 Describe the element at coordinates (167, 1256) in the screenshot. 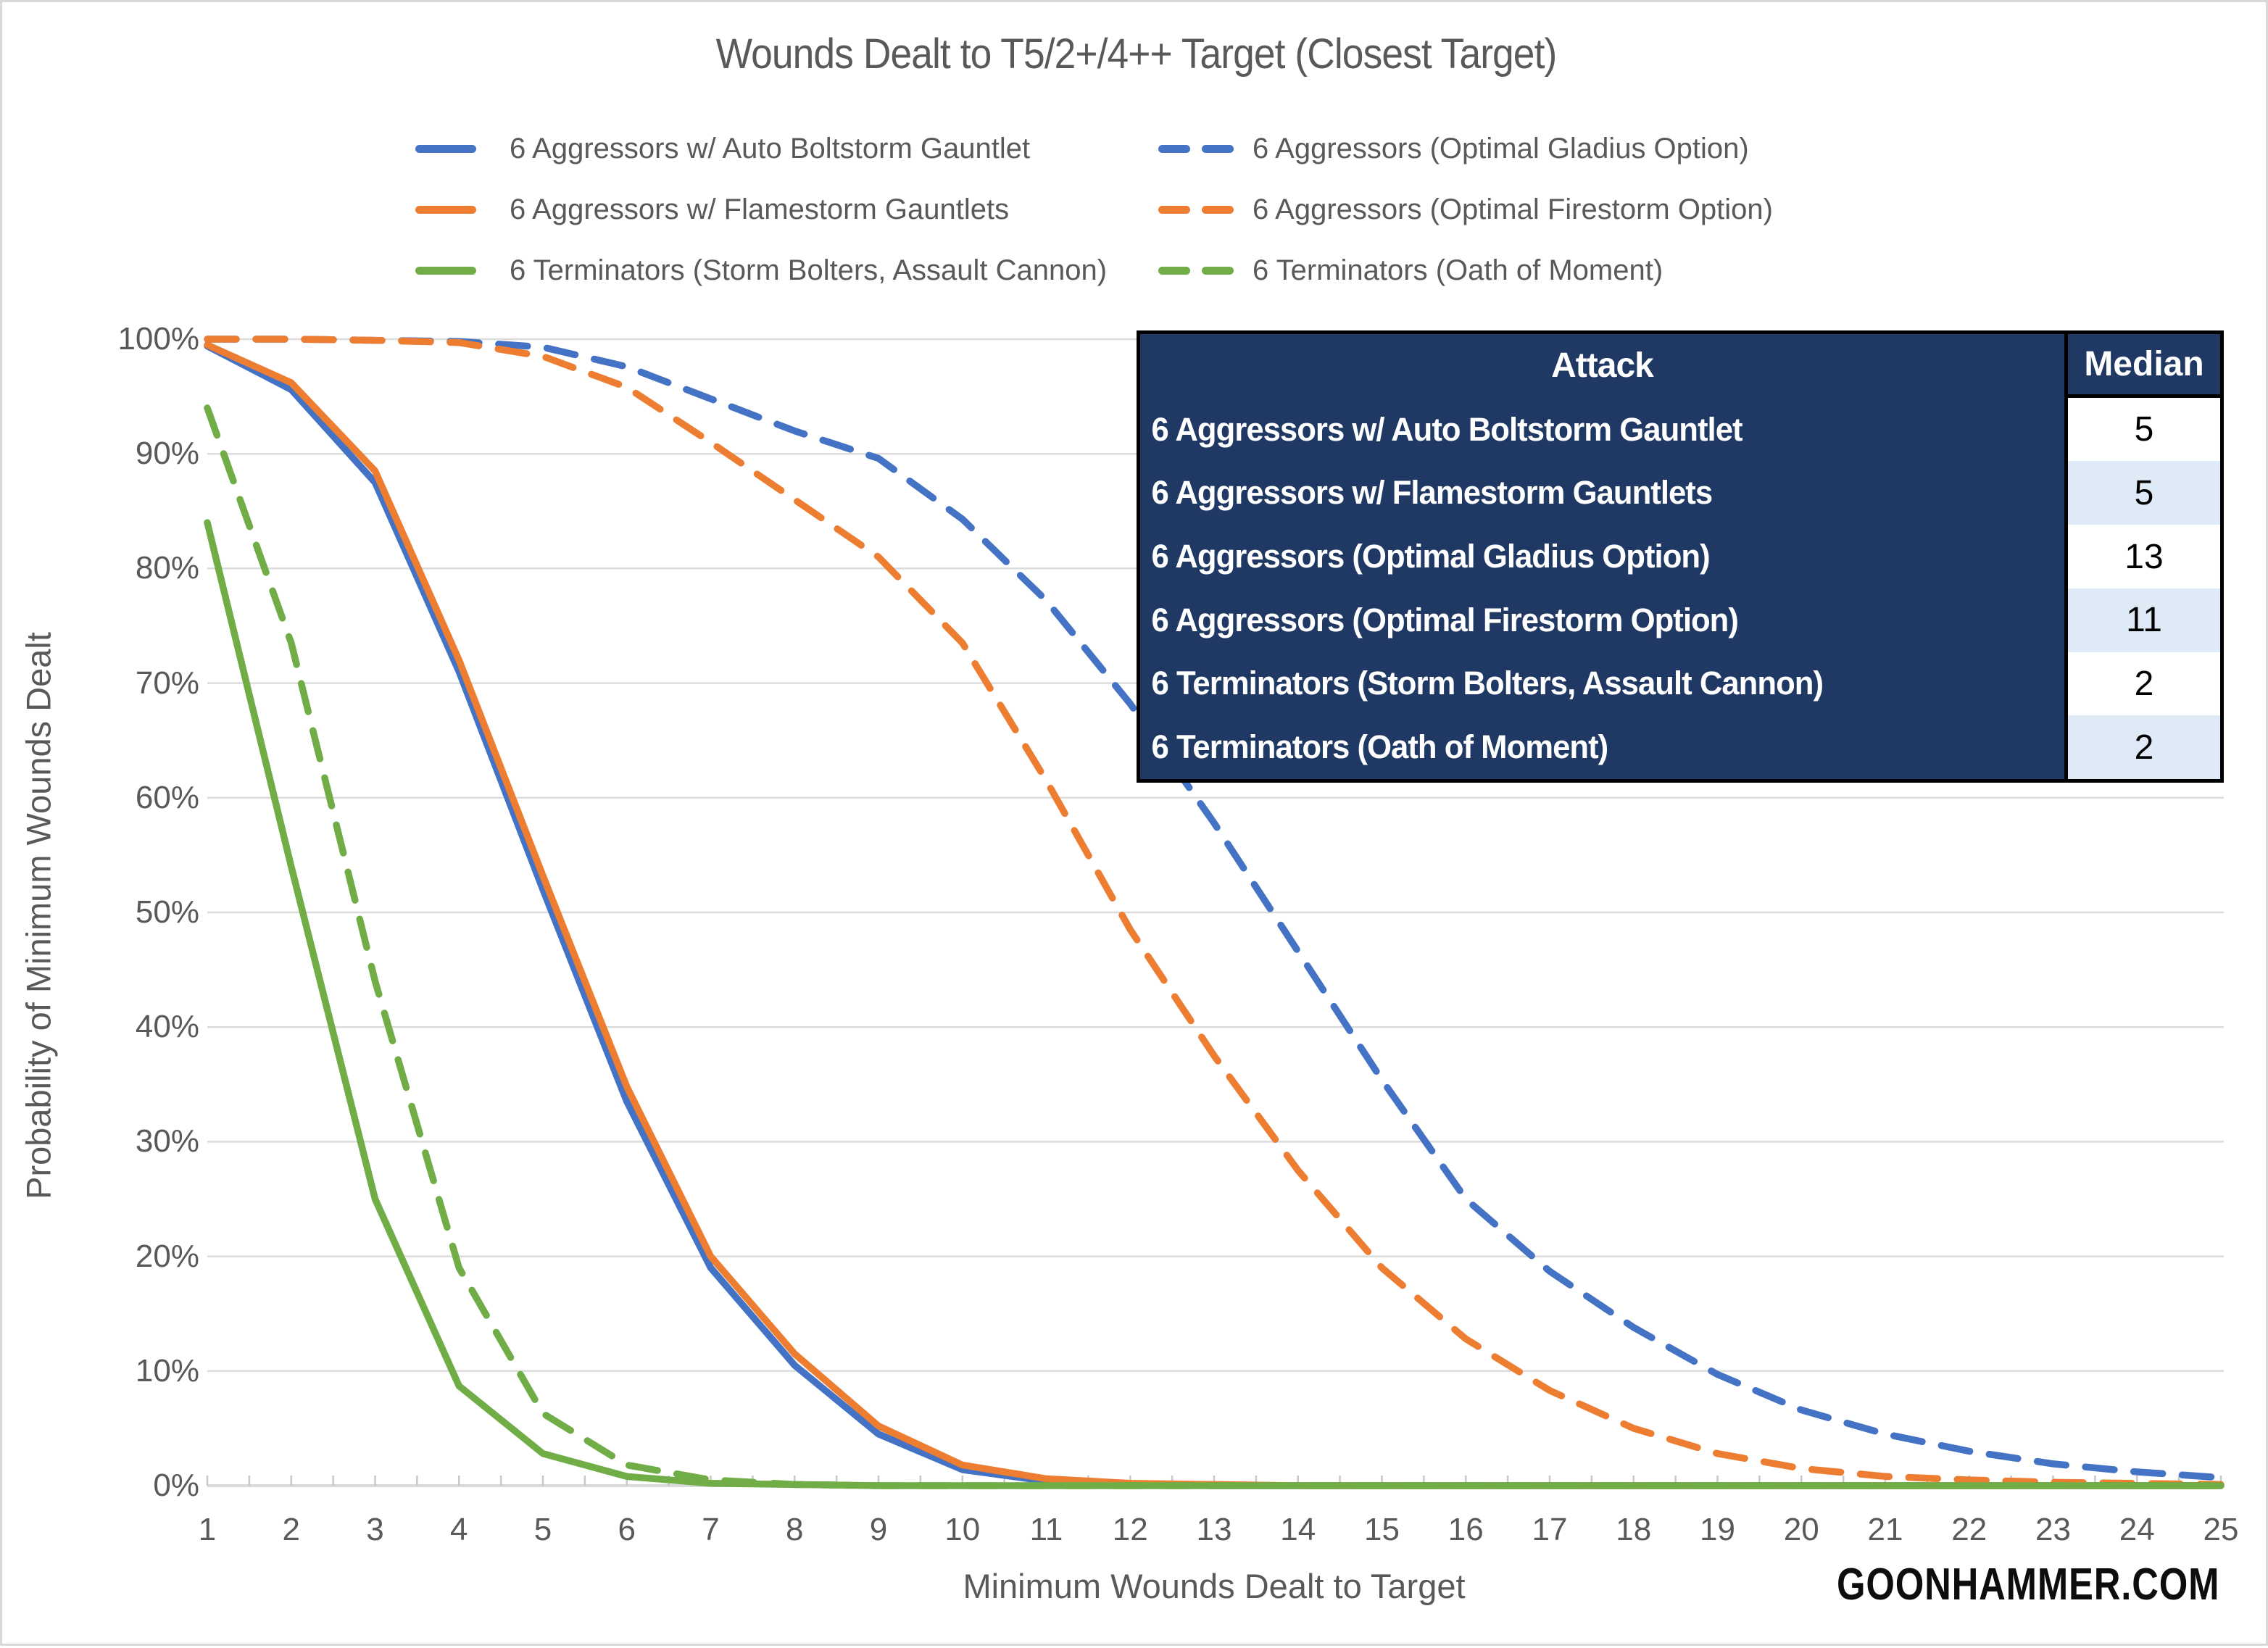

I see `y-tick-label: 20%` at that location.